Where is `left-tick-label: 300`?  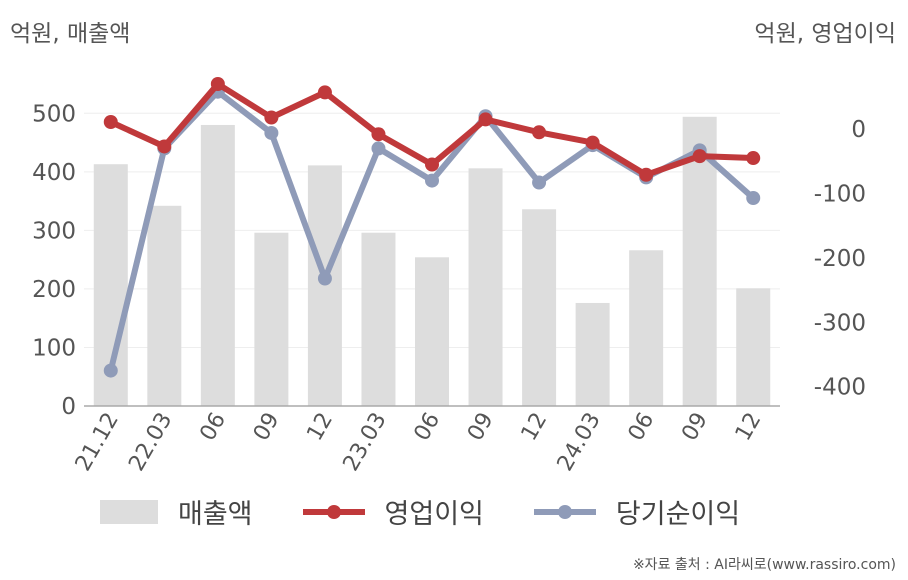
left-tick-label: 300 is located at coordinates (54, 231).